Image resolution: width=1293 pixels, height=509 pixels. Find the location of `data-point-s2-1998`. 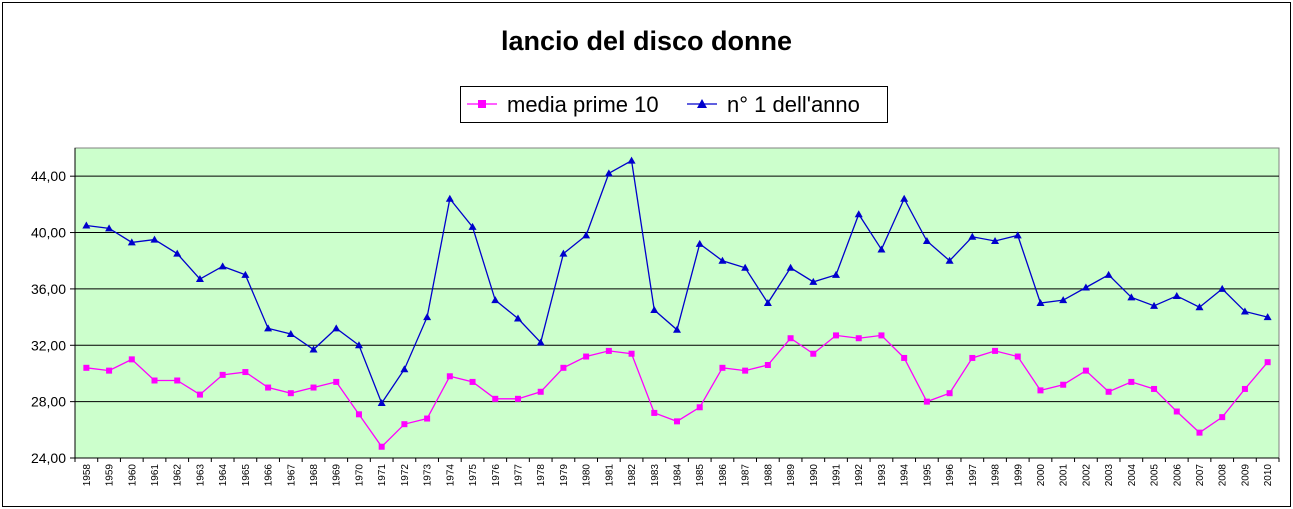

data-point-s2-1998 is located at coordinates (995, 240).